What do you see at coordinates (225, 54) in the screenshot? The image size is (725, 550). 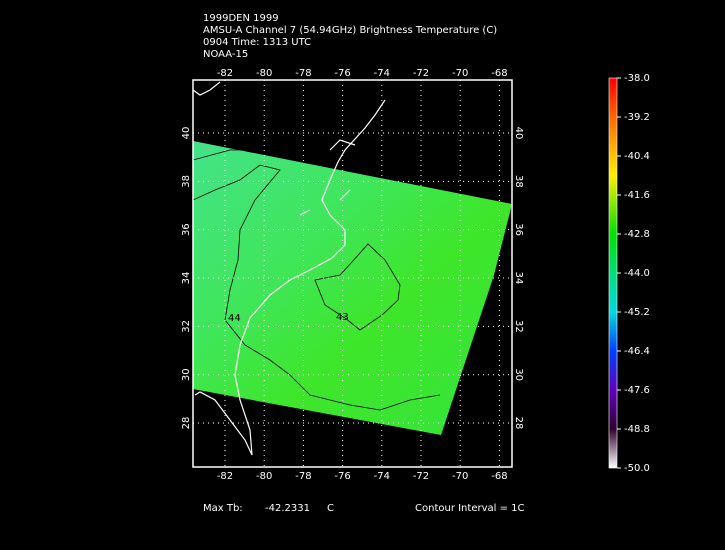 I see `title-line: NOAA-15` at bounding box center [225, 54].